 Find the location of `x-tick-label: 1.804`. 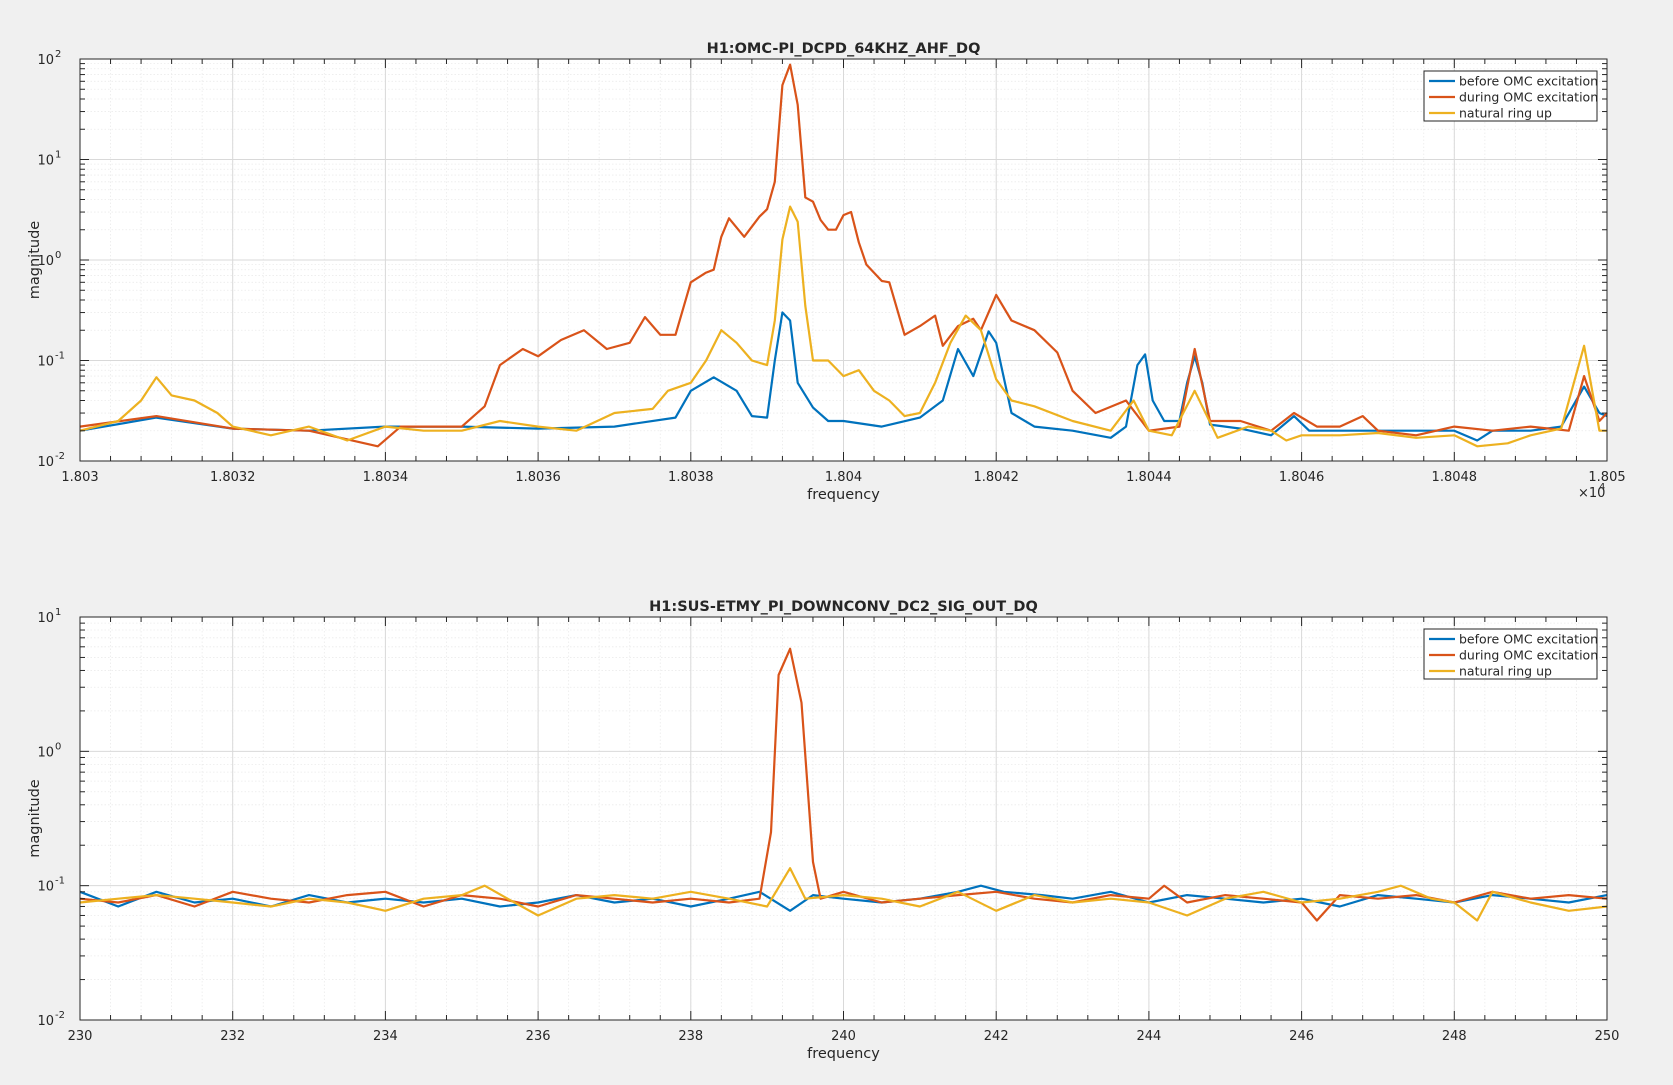

x-tick-label: 1.804 is located at coordinates (843, 477).